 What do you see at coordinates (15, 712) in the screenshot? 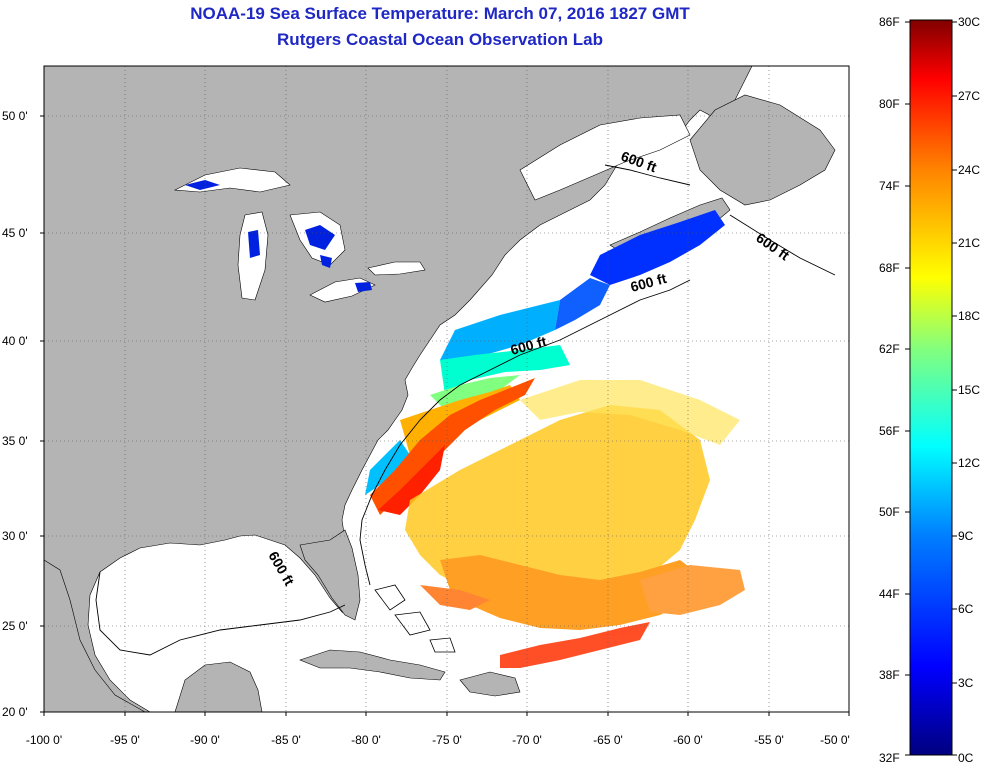
I see `lat-label: 20 0'` at bounding box center [15, 712].